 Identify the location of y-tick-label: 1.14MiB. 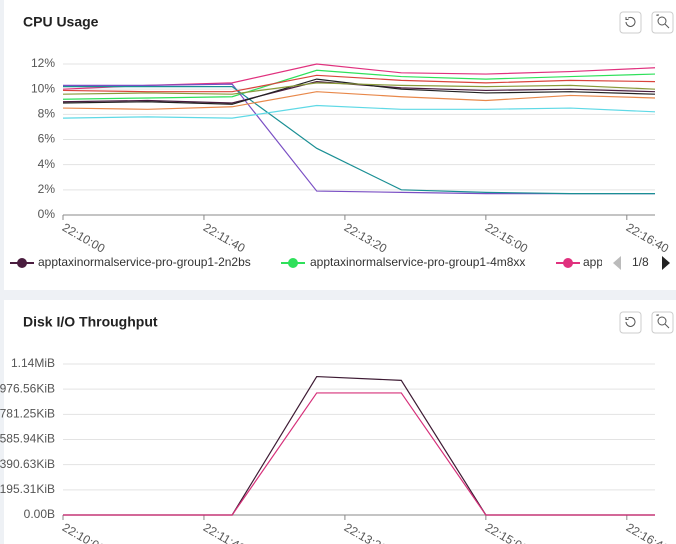
(33, 363).